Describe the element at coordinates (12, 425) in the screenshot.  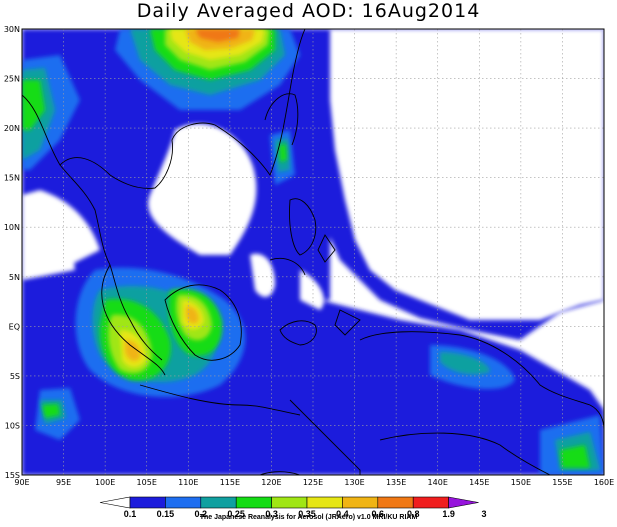
I see `lat-label-10S: 10S` at that location.